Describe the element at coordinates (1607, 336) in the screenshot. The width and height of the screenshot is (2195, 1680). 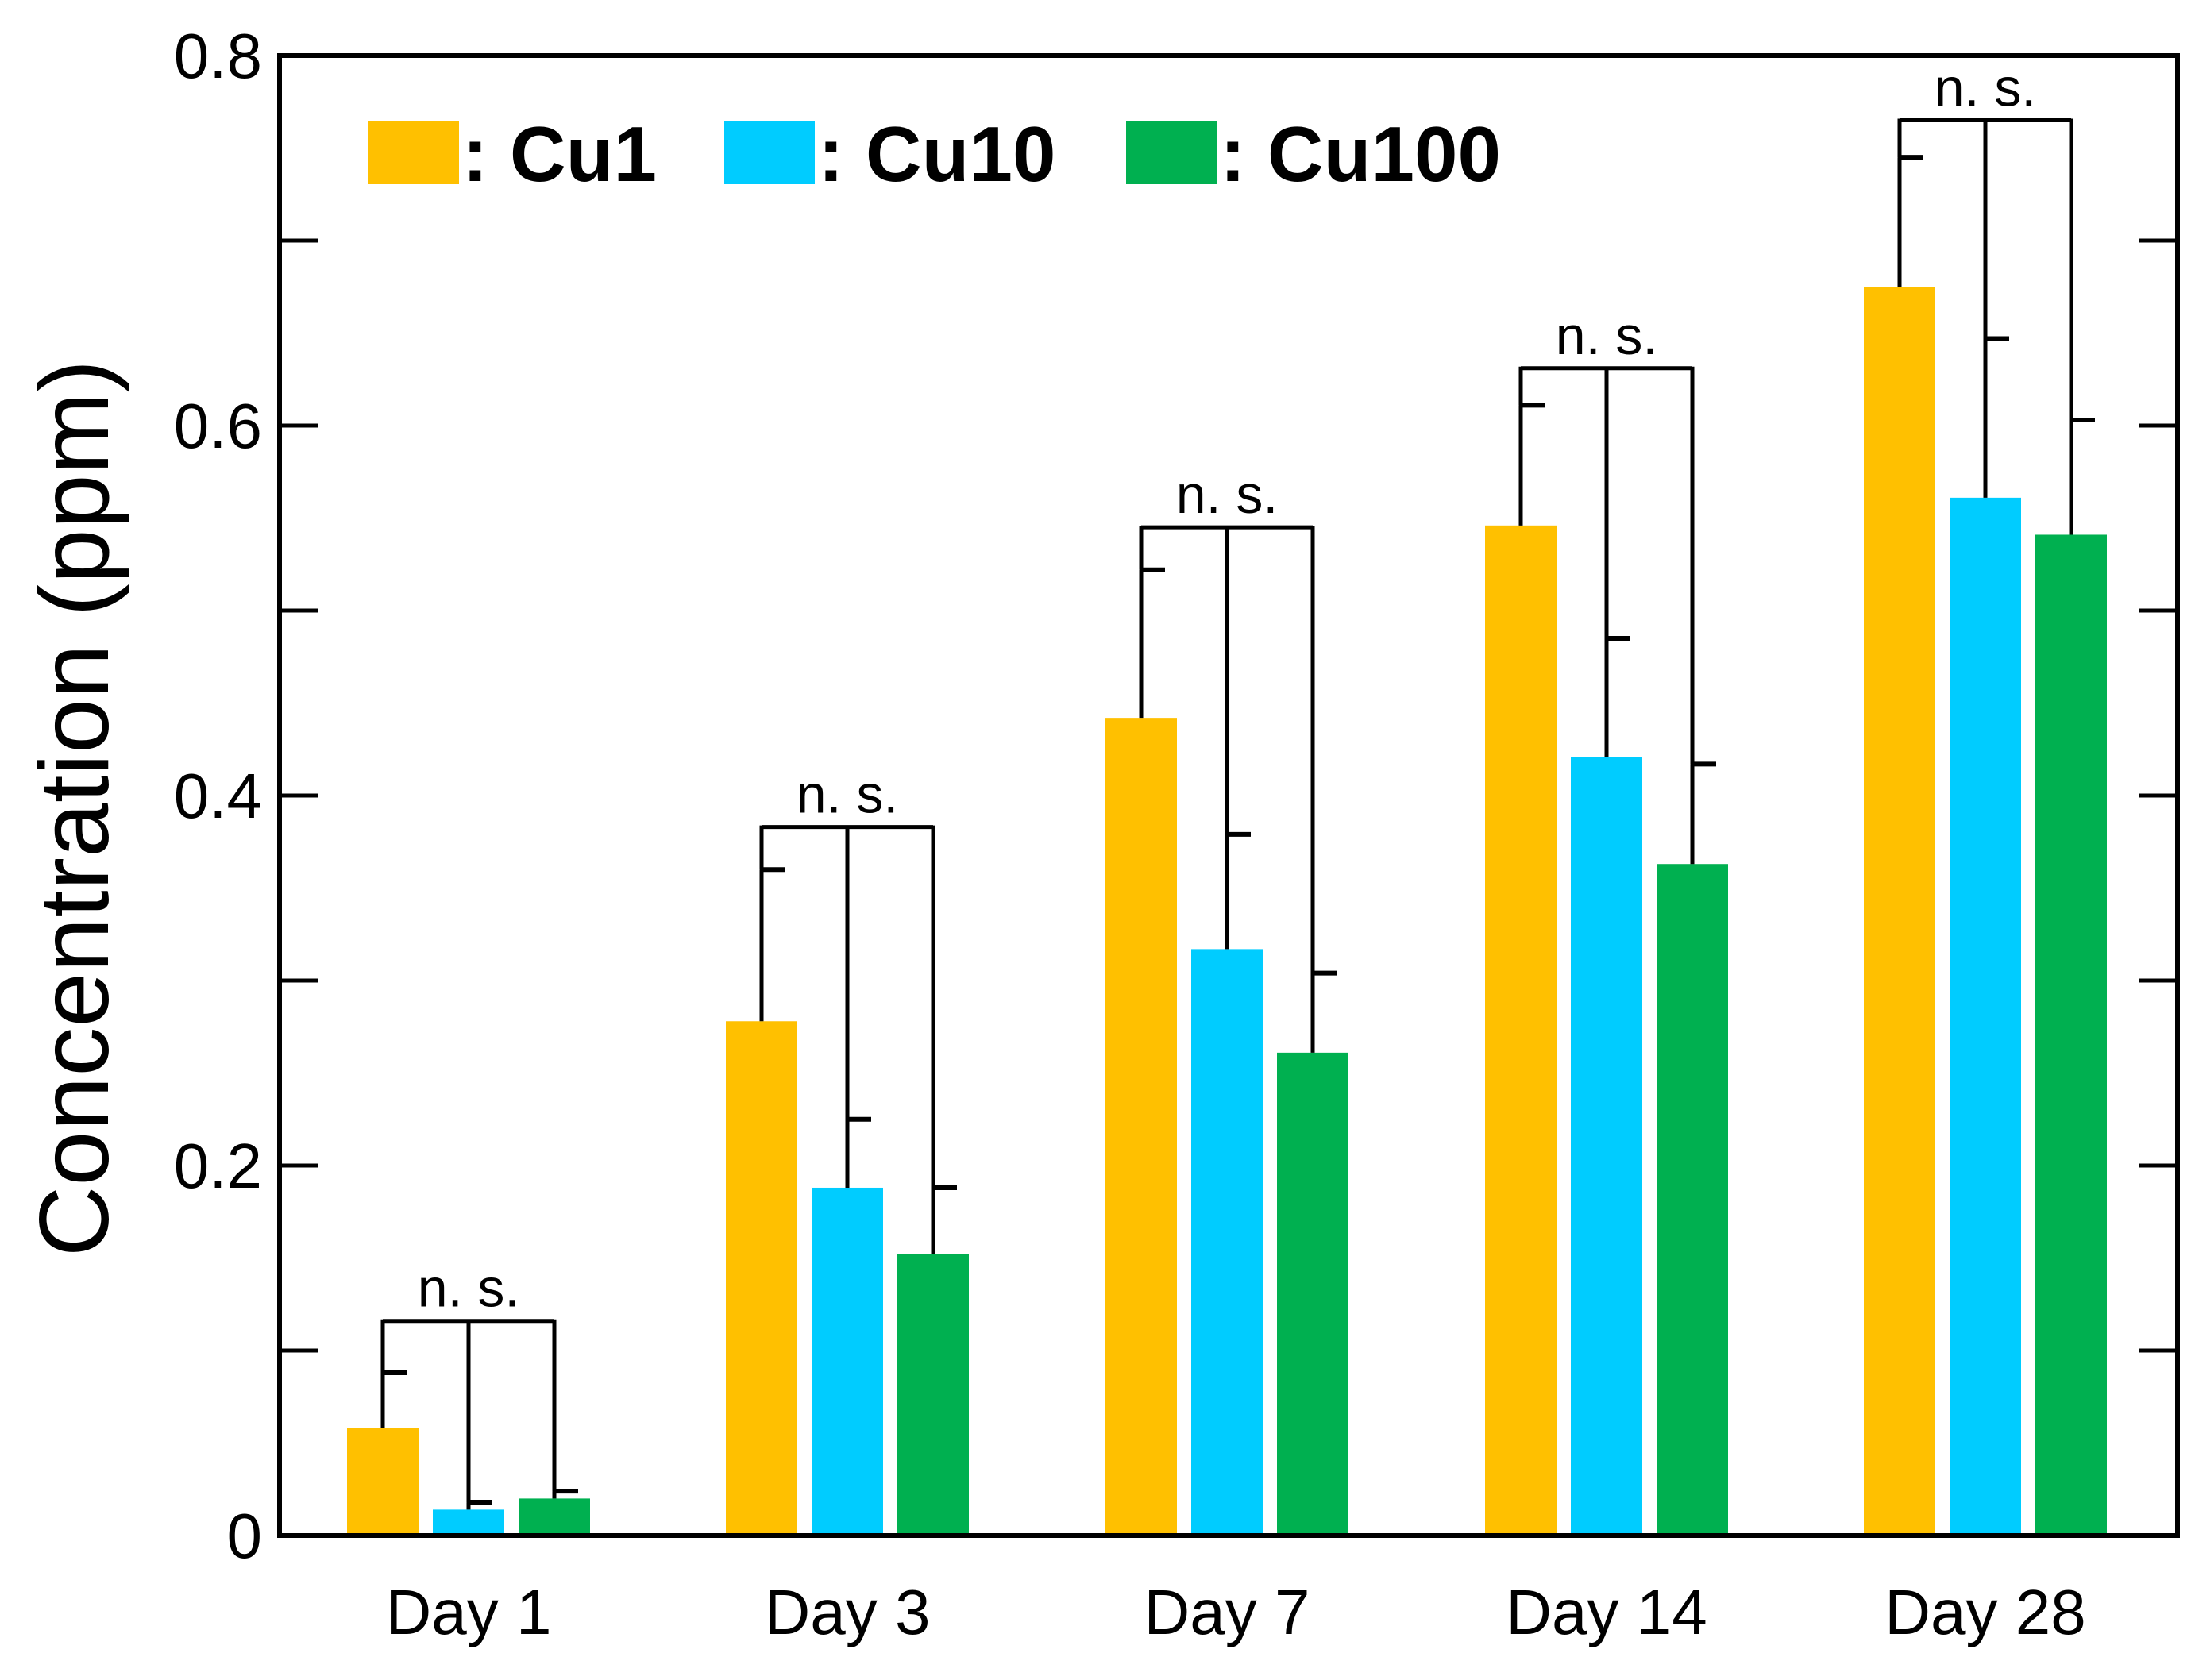
I see `significance-label-day-14: n. s.` at that location.